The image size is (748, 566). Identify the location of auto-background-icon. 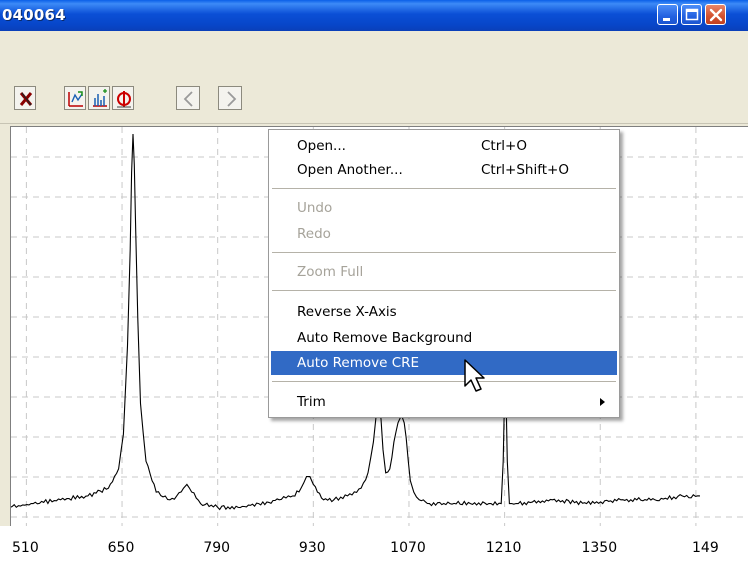
(75, 98).